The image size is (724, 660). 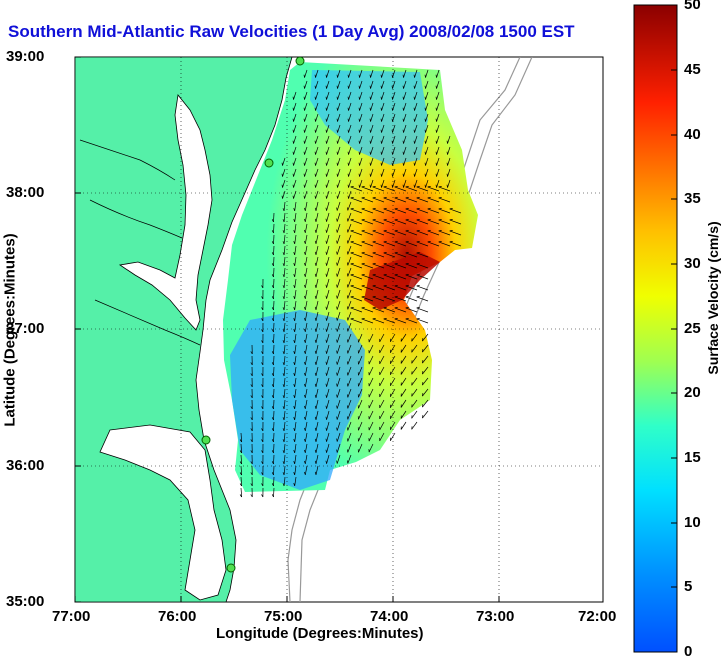 What do you see at coordinates (692, 457) in the screenshot?
I see `colorbar-tick-label: 15` at bounding box center [692, 457].